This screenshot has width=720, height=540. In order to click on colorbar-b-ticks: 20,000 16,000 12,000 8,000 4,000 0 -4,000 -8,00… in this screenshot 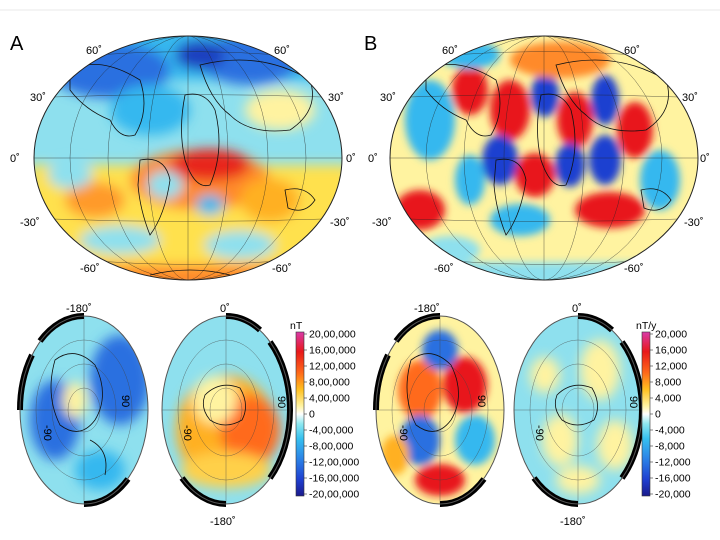, I will do `click(670, 415)`.